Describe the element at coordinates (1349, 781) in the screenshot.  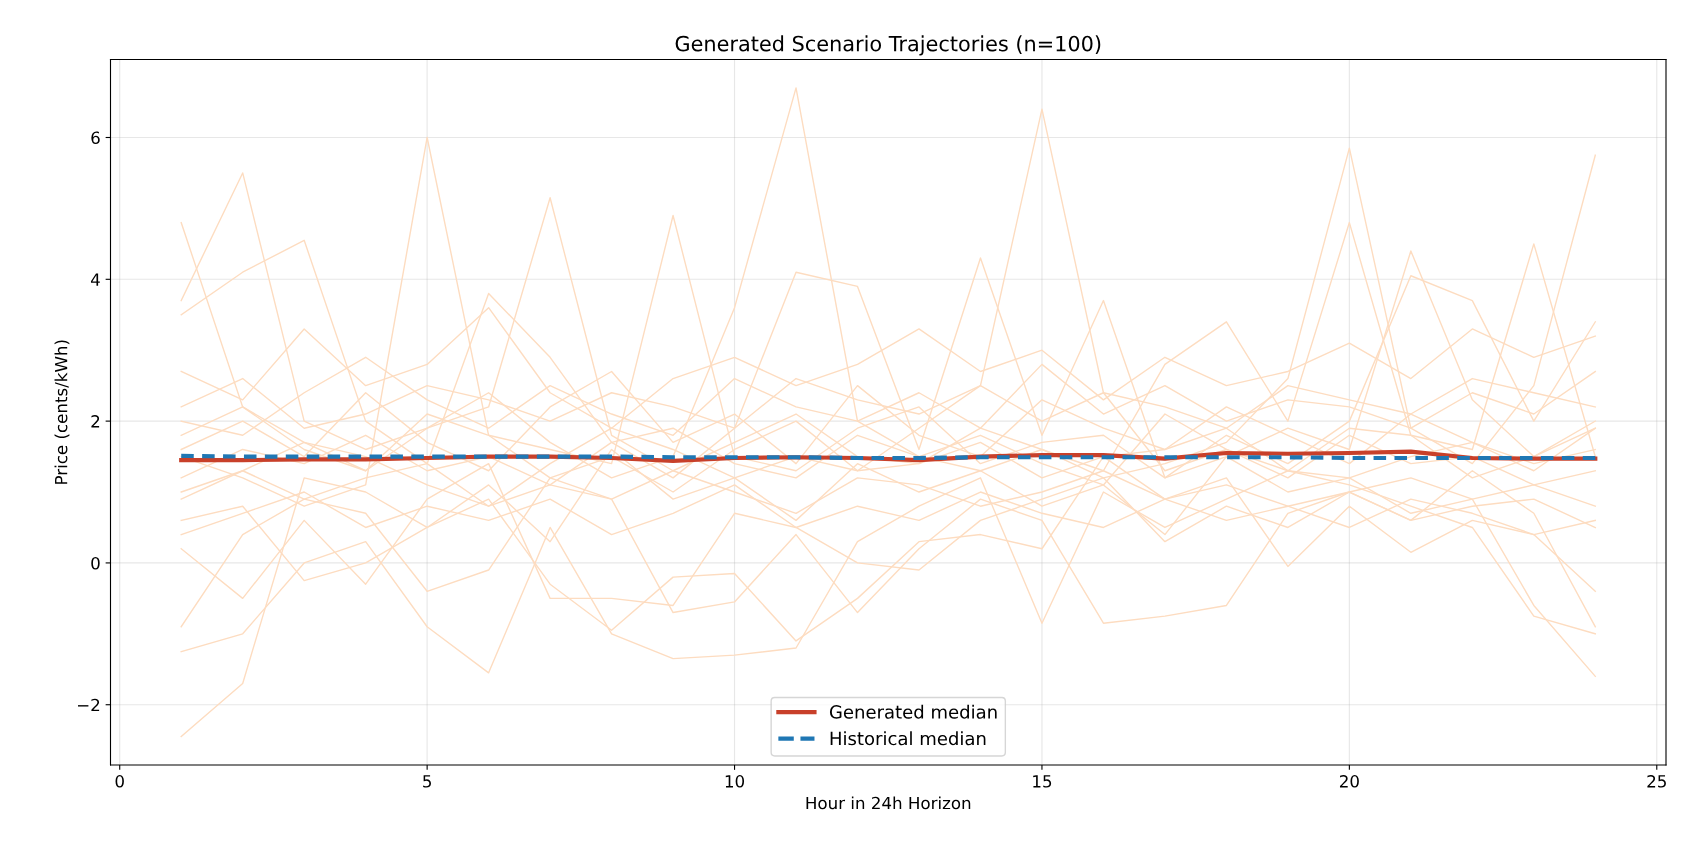
I see `x-tick-label: 20` at that location.